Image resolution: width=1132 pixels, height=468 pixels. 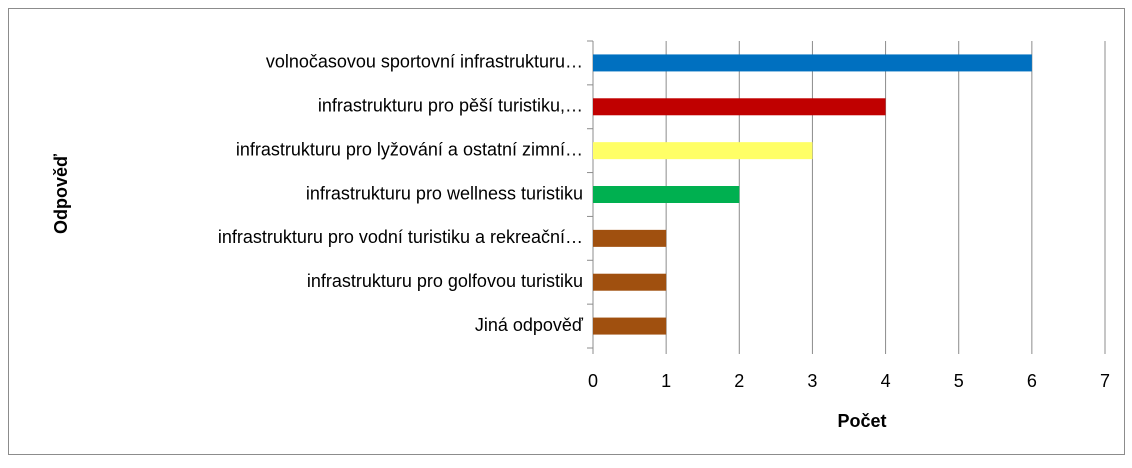 I want to click on x-tick-label: 1, so click(x=666, y=381).